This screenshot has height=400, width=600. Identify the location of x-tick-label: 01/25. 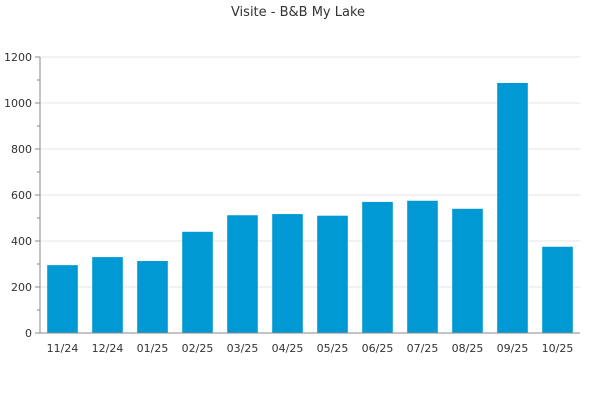
(153, 348).